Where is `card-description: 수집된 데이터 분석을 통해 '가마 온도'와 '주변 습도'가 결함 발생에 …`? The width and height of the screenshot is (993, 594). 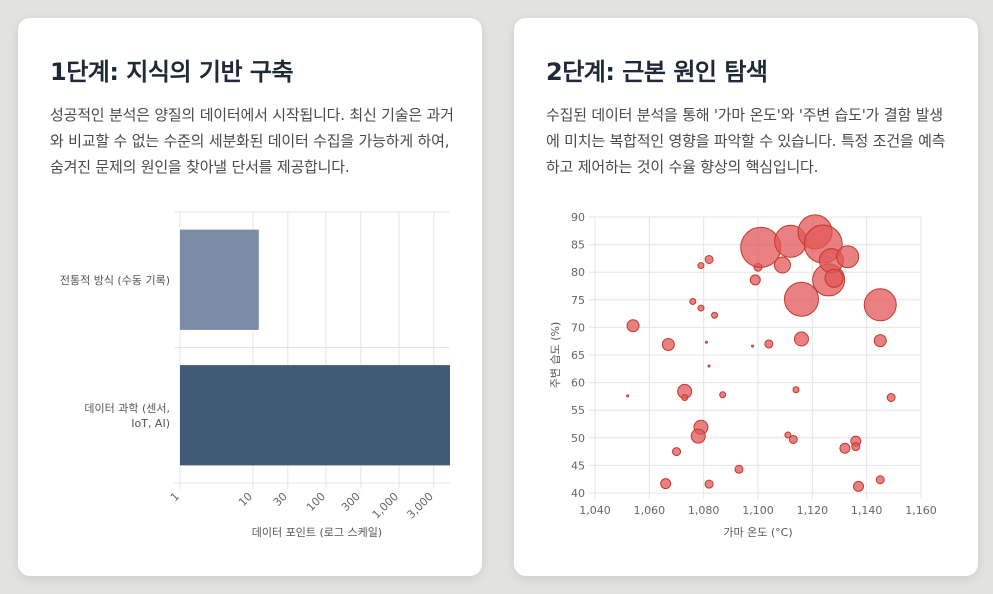 card-description: 수집된 데이터 분석을 통해 '가마 온도'와 '주변 습도'가 결함 발생에 … is located at coordinates (746, 141).